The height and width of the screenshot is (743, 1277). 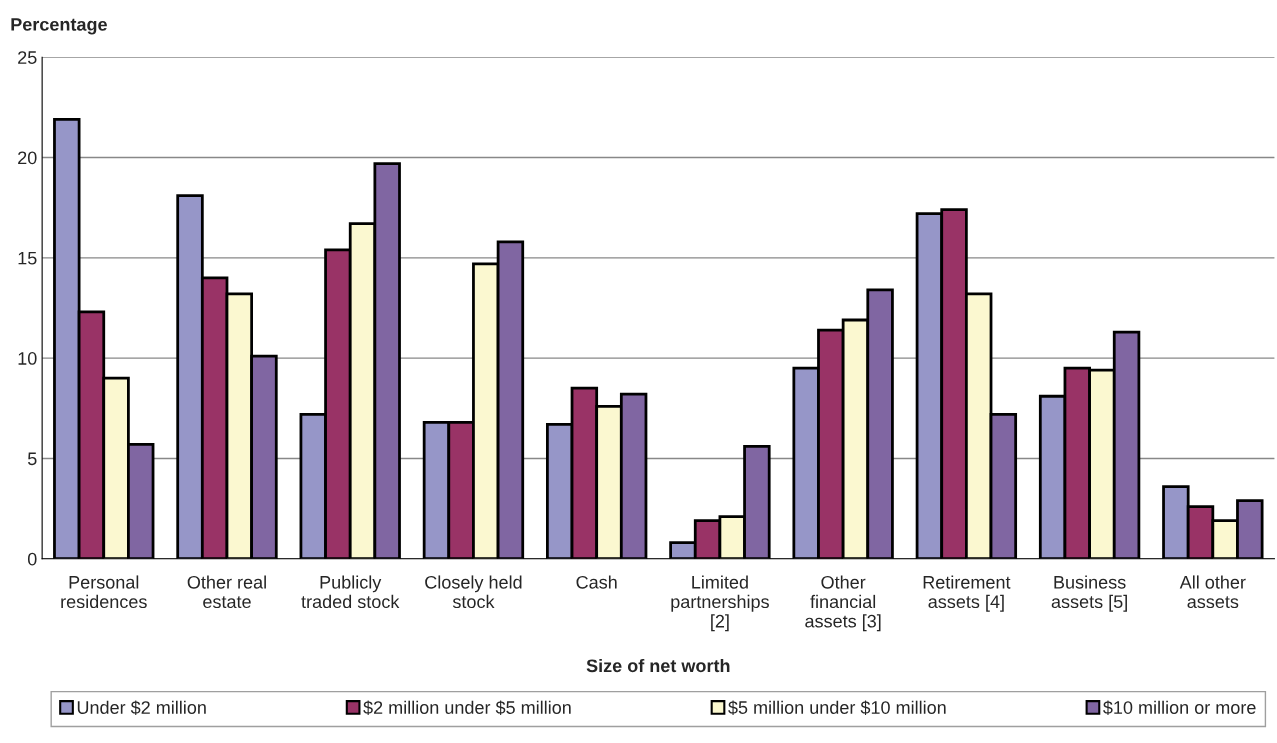 What do you see at coordinates (27, 57) in the screenshot?
I see `y-tick-label: 25` at bounding box center [27, 57].